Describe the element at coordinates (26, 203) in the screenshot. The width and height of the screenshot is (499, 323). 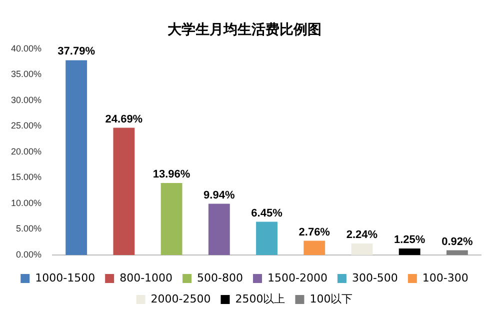
I see `y-tick-label: 10.00%` at that location.